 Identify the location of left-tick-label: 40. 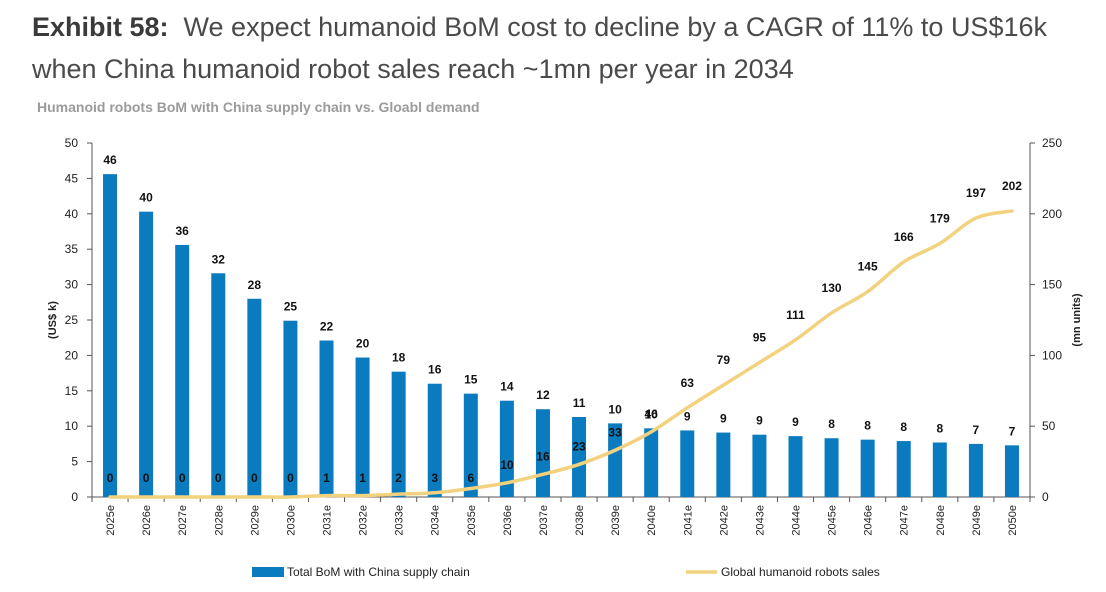
(72, 214).